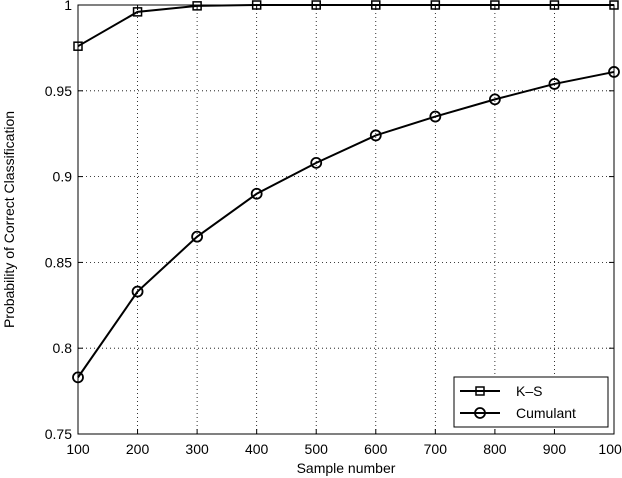 Image resolution: width=622 pixels, height=478 pixels. What do you see at coordinates (63, 177) in the screenshot?
I see `y-tick-label: 0.9` at bounding box center [63, 177].